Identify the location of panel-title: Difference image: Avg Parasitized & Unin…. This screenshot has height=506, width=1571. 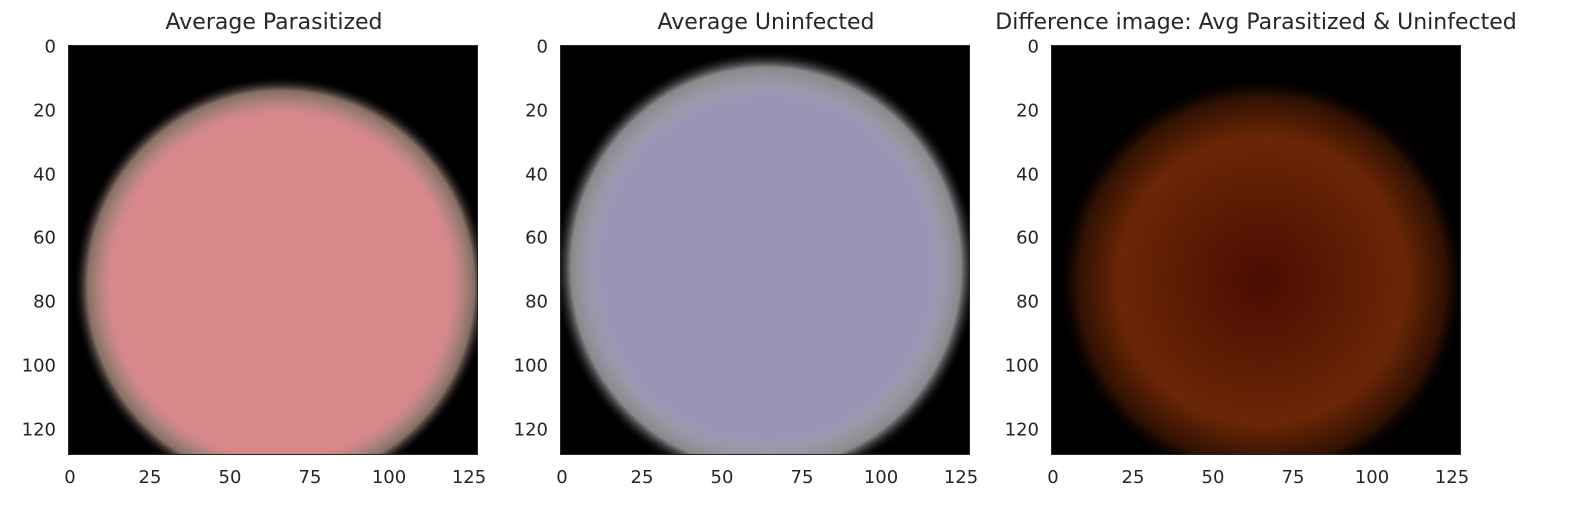
(1256, 22).